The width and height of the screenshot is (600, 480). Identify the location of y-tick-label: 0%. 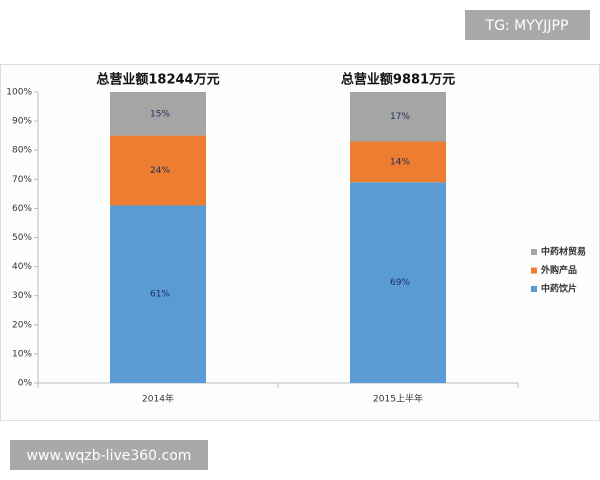
(25, 384).